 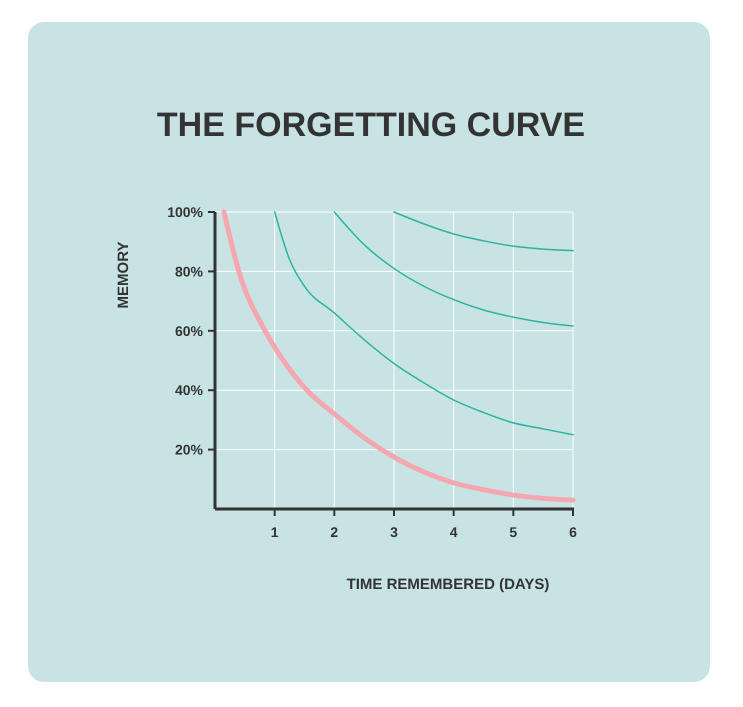 I want to click on x-tick-label: 2, so click(x=334, y=532).